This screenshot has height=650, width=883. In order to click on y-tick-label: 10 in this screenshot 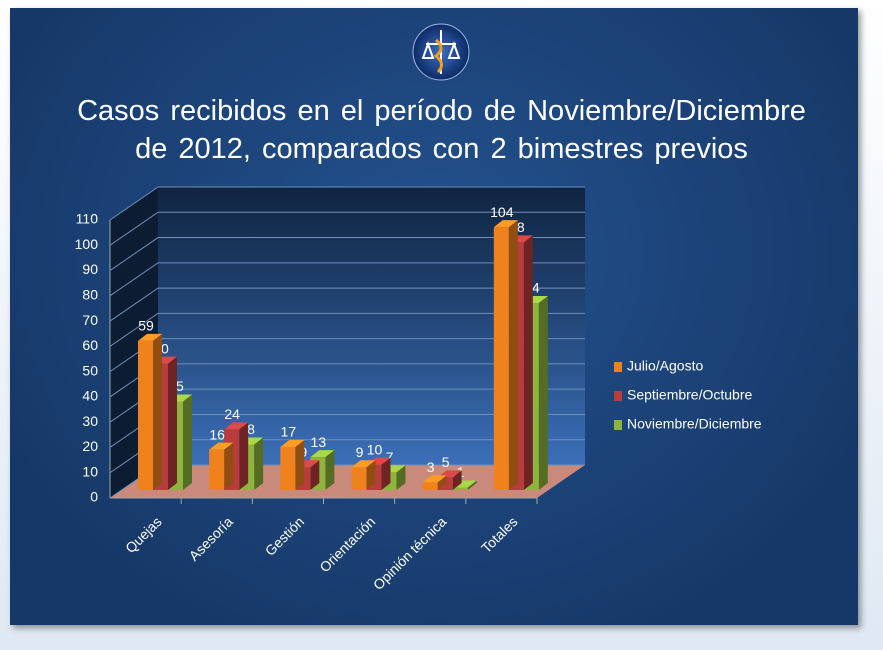, I will do `click(90, 471)`.